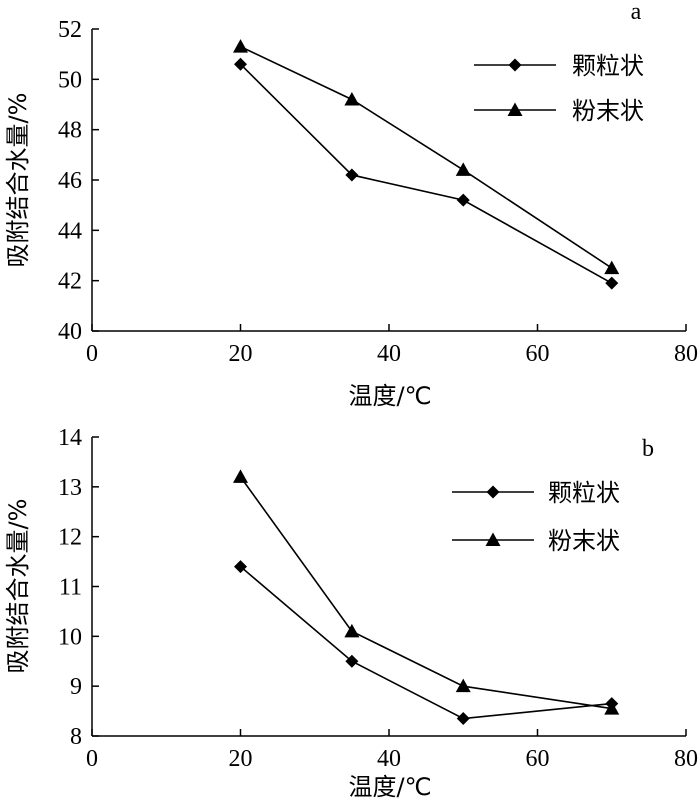  I want to click on y-tick-label: 9, so click(76, 687).